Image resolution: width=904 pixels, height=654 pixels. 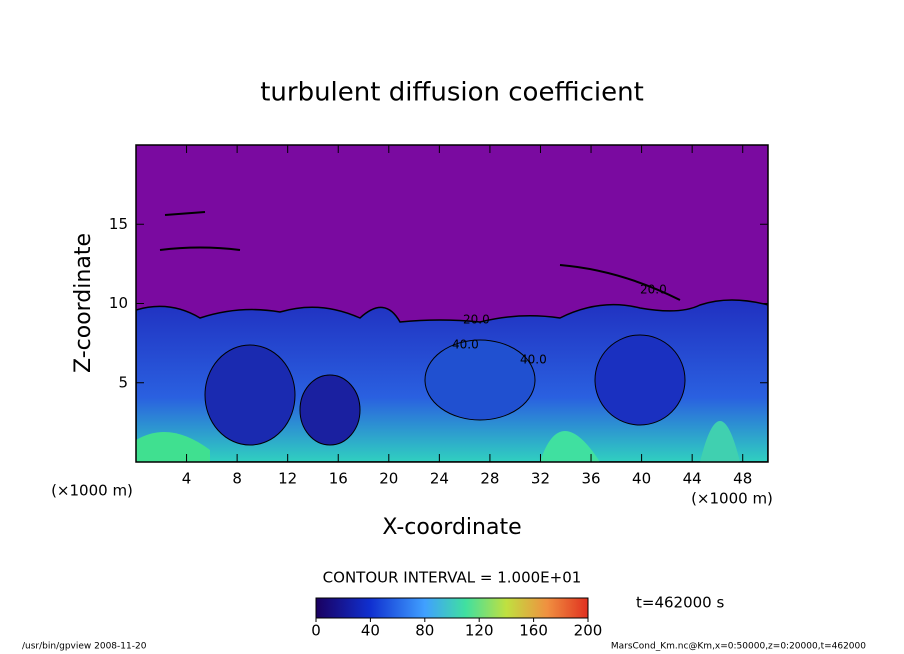 I want to click on colorbar-tick-label: 120, so click(x=479, y=631).